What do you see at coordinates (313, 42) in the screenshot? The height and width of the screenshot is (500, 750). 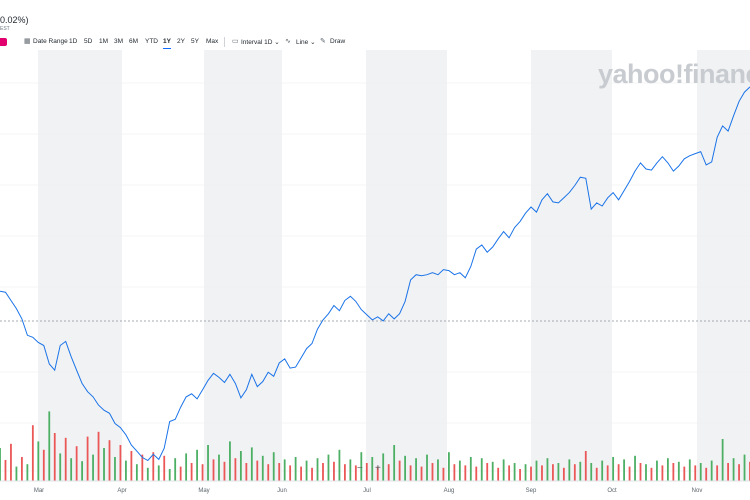 I see `chevron-down-icon: ⌄` at bounding box center [313, 42].